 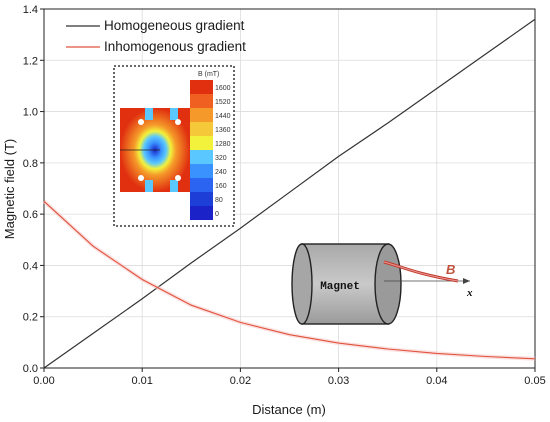 I want to click on pole-bottom-right, so click(x=174, y=186).